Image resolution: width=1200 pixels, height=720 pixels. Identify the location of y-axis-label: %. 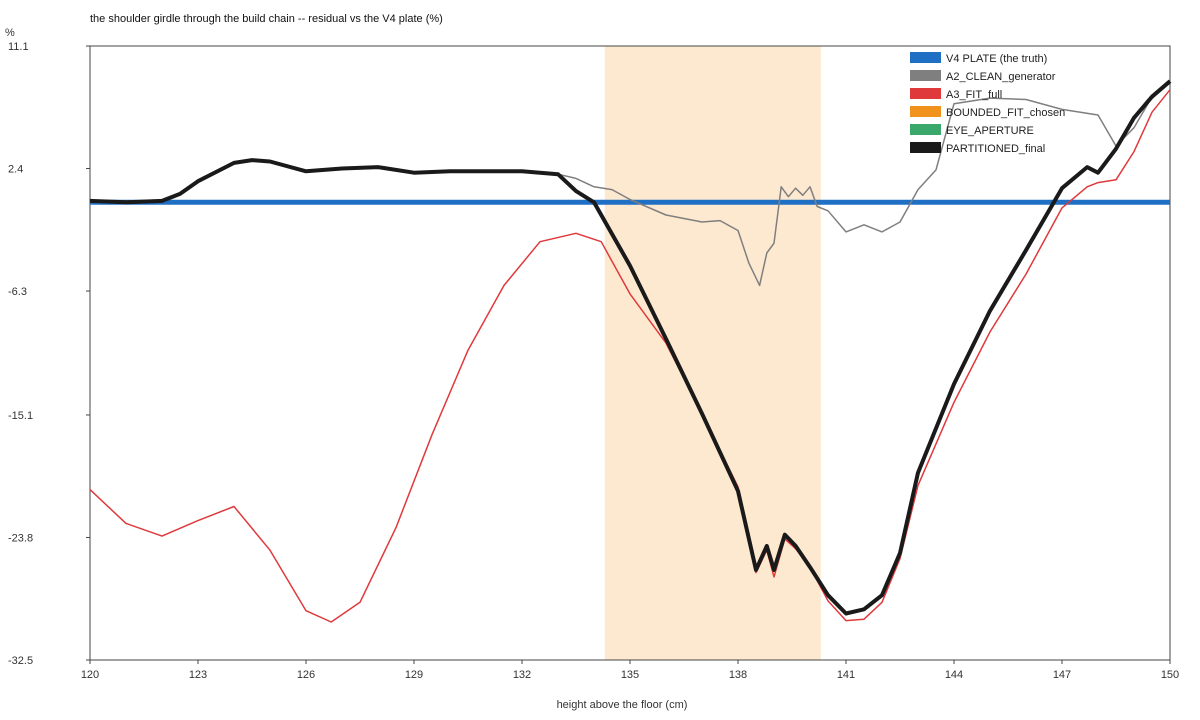
(10, 33).